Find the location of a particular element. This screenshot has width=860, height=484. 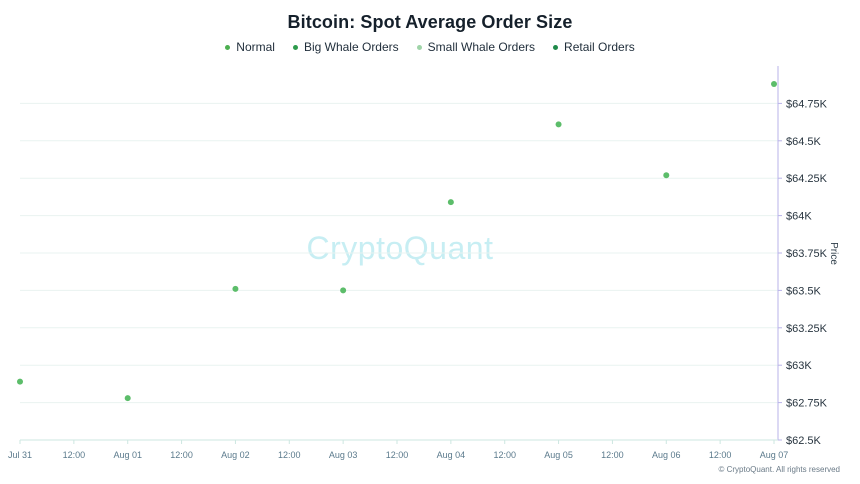

legend-item-big-whale-orders: Big Whale Orders is located at coordinates (345, 47).